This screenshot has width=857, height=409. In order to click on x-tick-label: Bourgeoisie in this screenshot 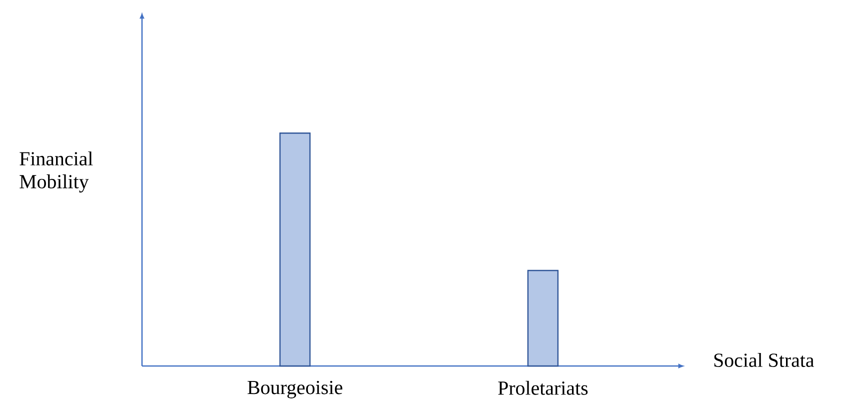, I will do `click(295, 389)`.